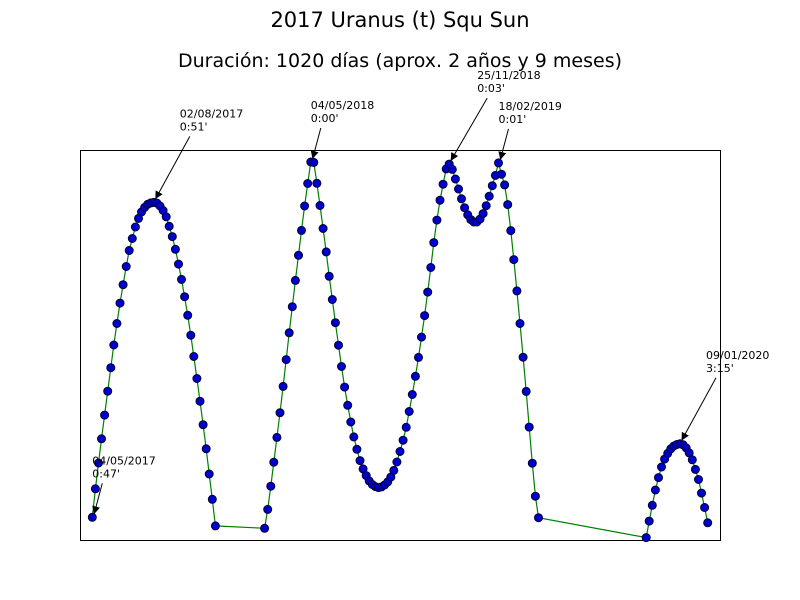 This screenshot has width=800, height=600. What do you see at coordinates (106, 473) in the screenshot?
I see `annotation-orb: 0:47'` at bounding box center [106, 473].